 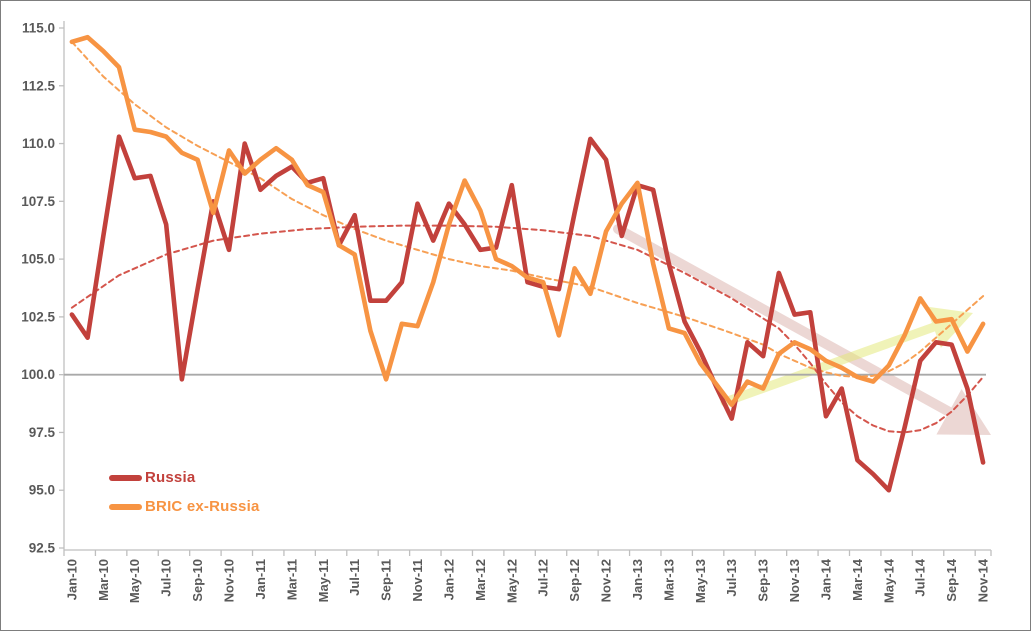 What do you see at coordinates (700, 581) in the screenshot?
I see `x-tick-label: May-13` at bounding box center [700, 581].